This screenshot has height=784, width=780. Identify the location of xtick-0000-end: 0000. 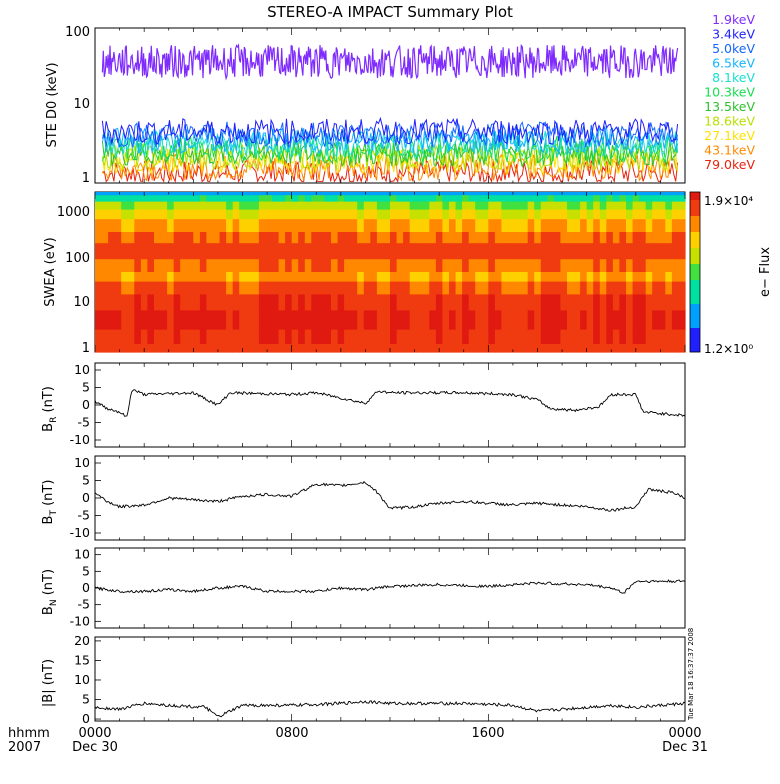
(684, 733).